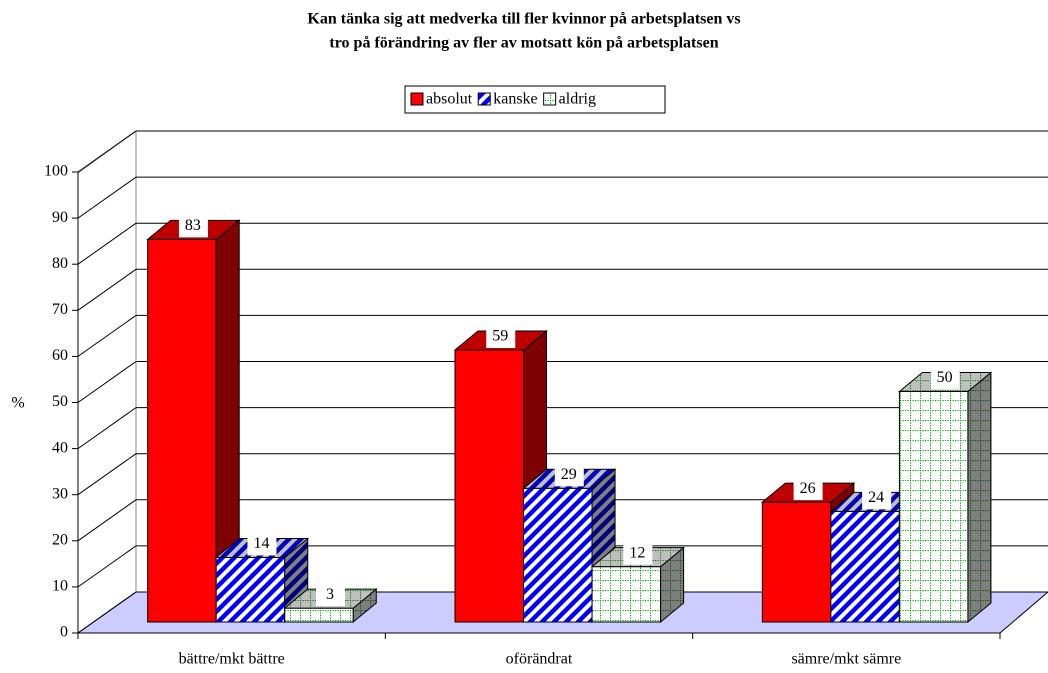  I want to click on y-tick-label: 70, so click(60, 309).